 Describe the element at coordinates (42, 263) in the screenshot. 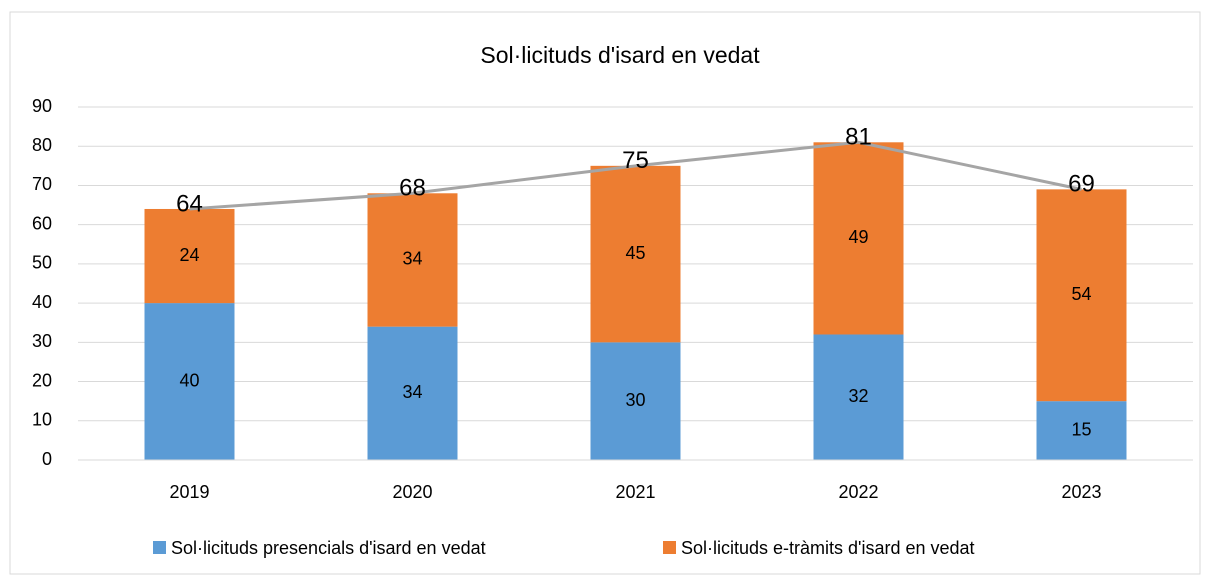

I see `y-tick-label: 50` at that location.